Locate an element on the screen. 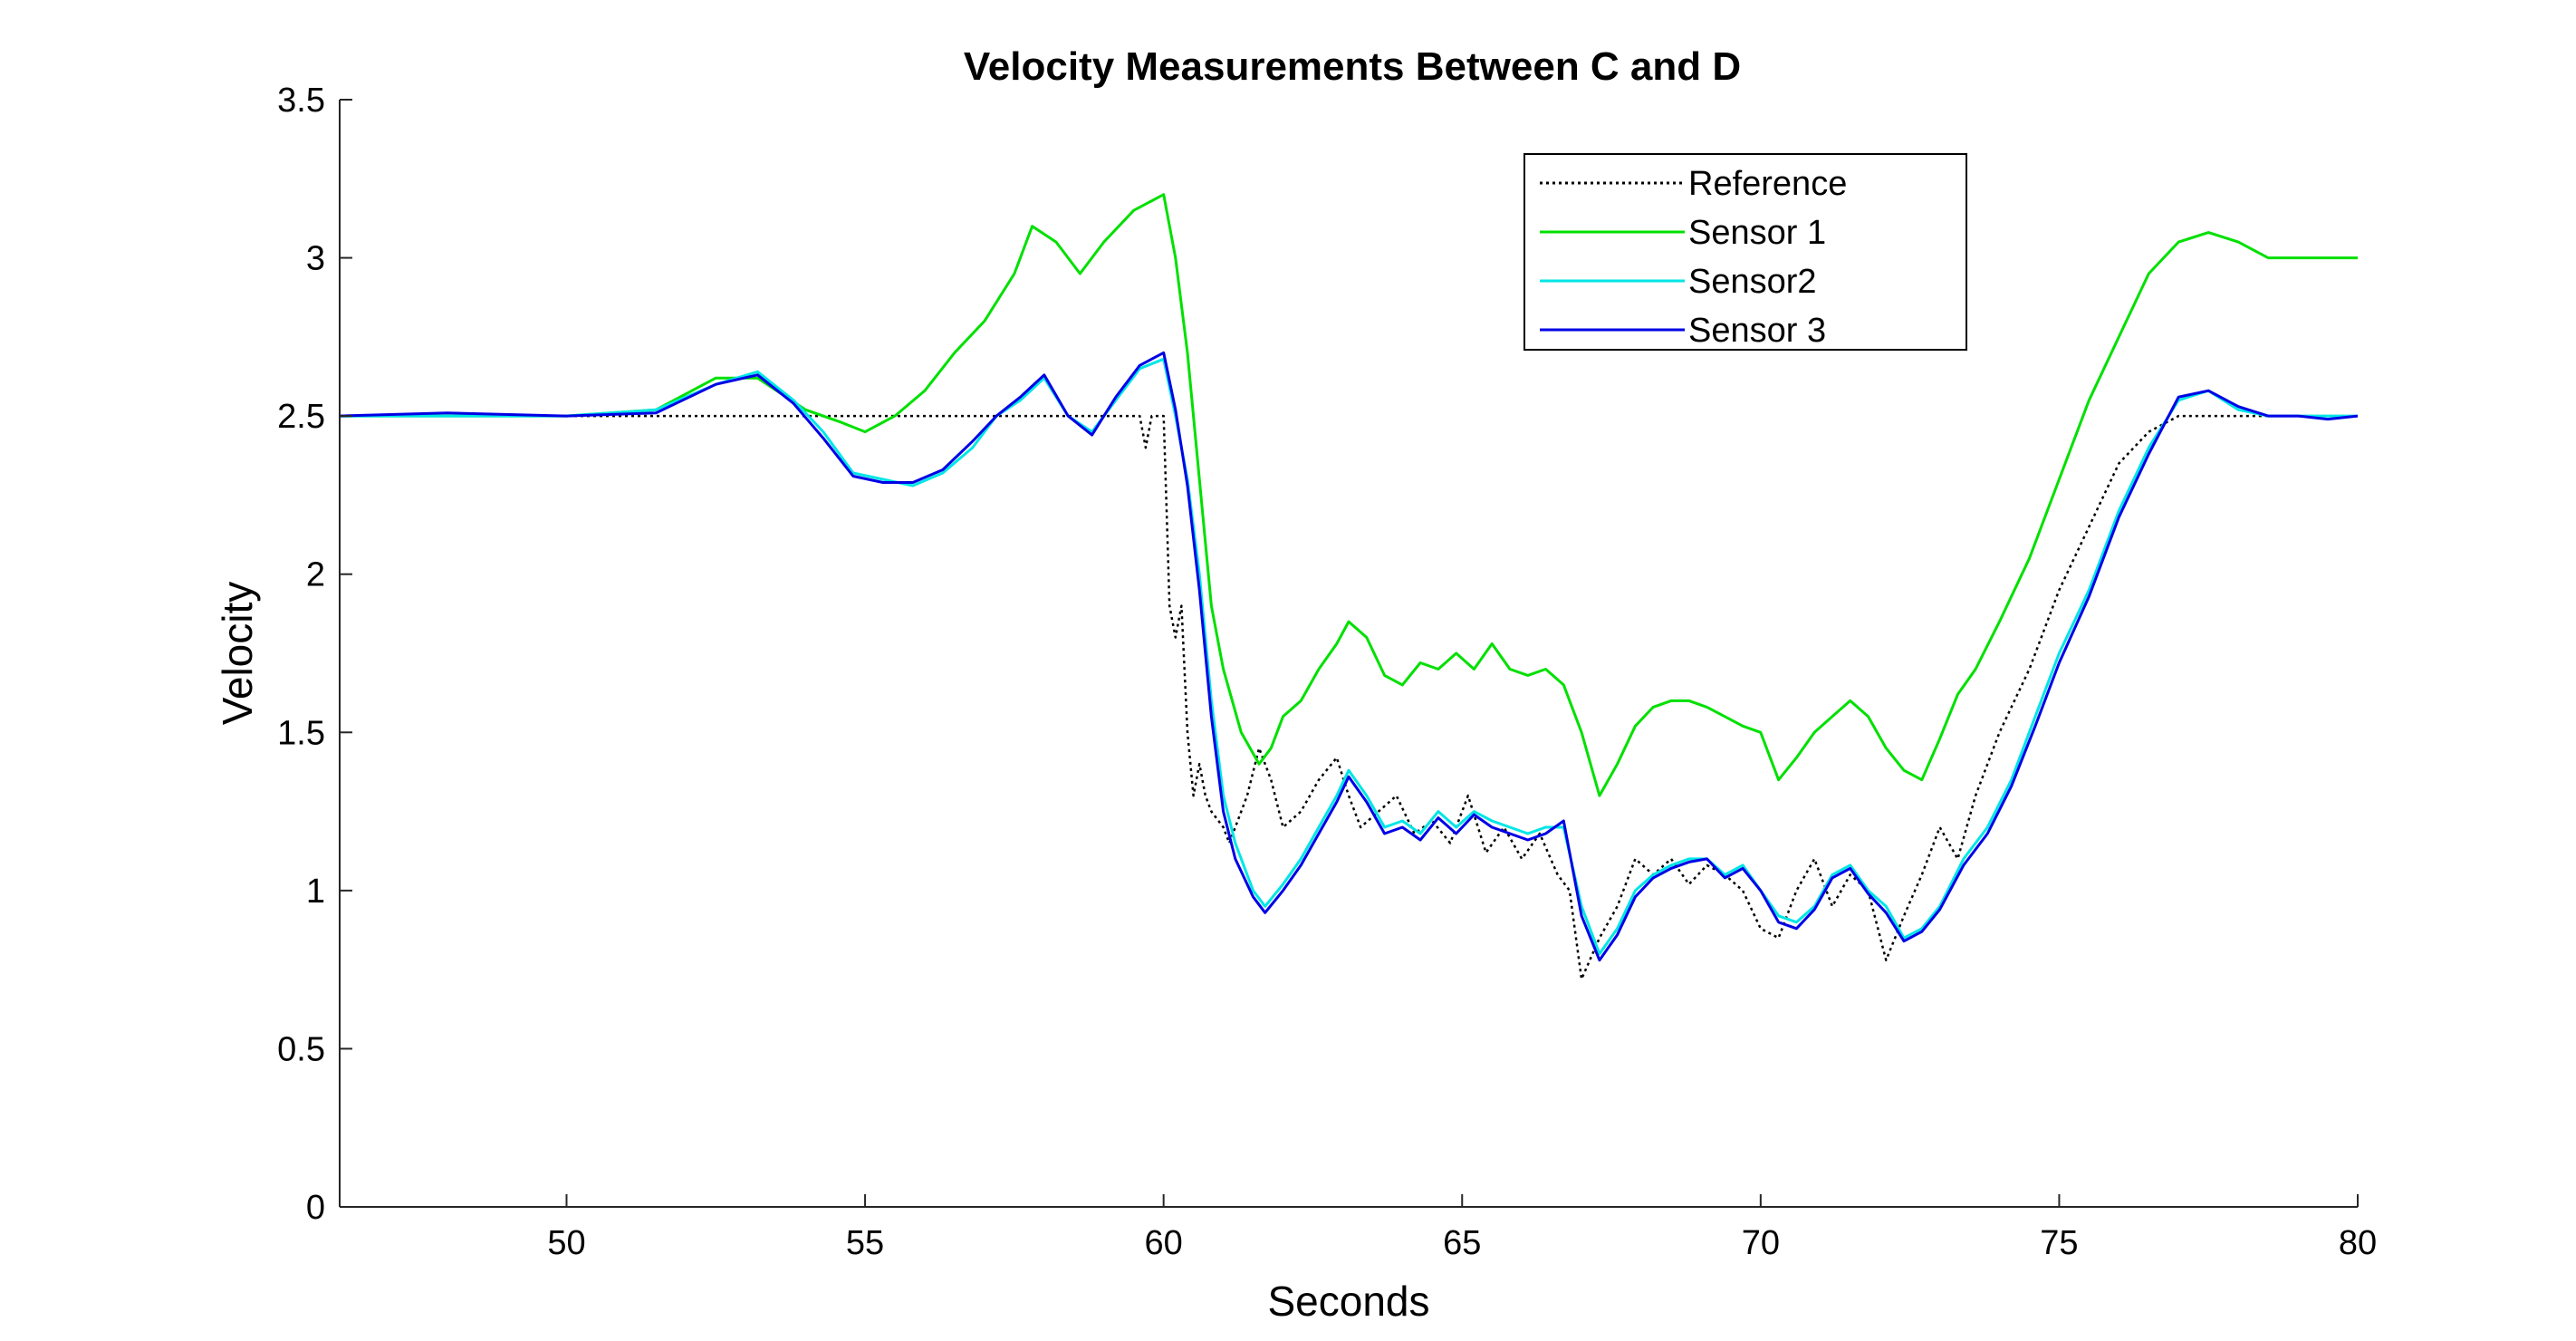  x-tick-label: 60 is located at coordinates (1164, 1243).